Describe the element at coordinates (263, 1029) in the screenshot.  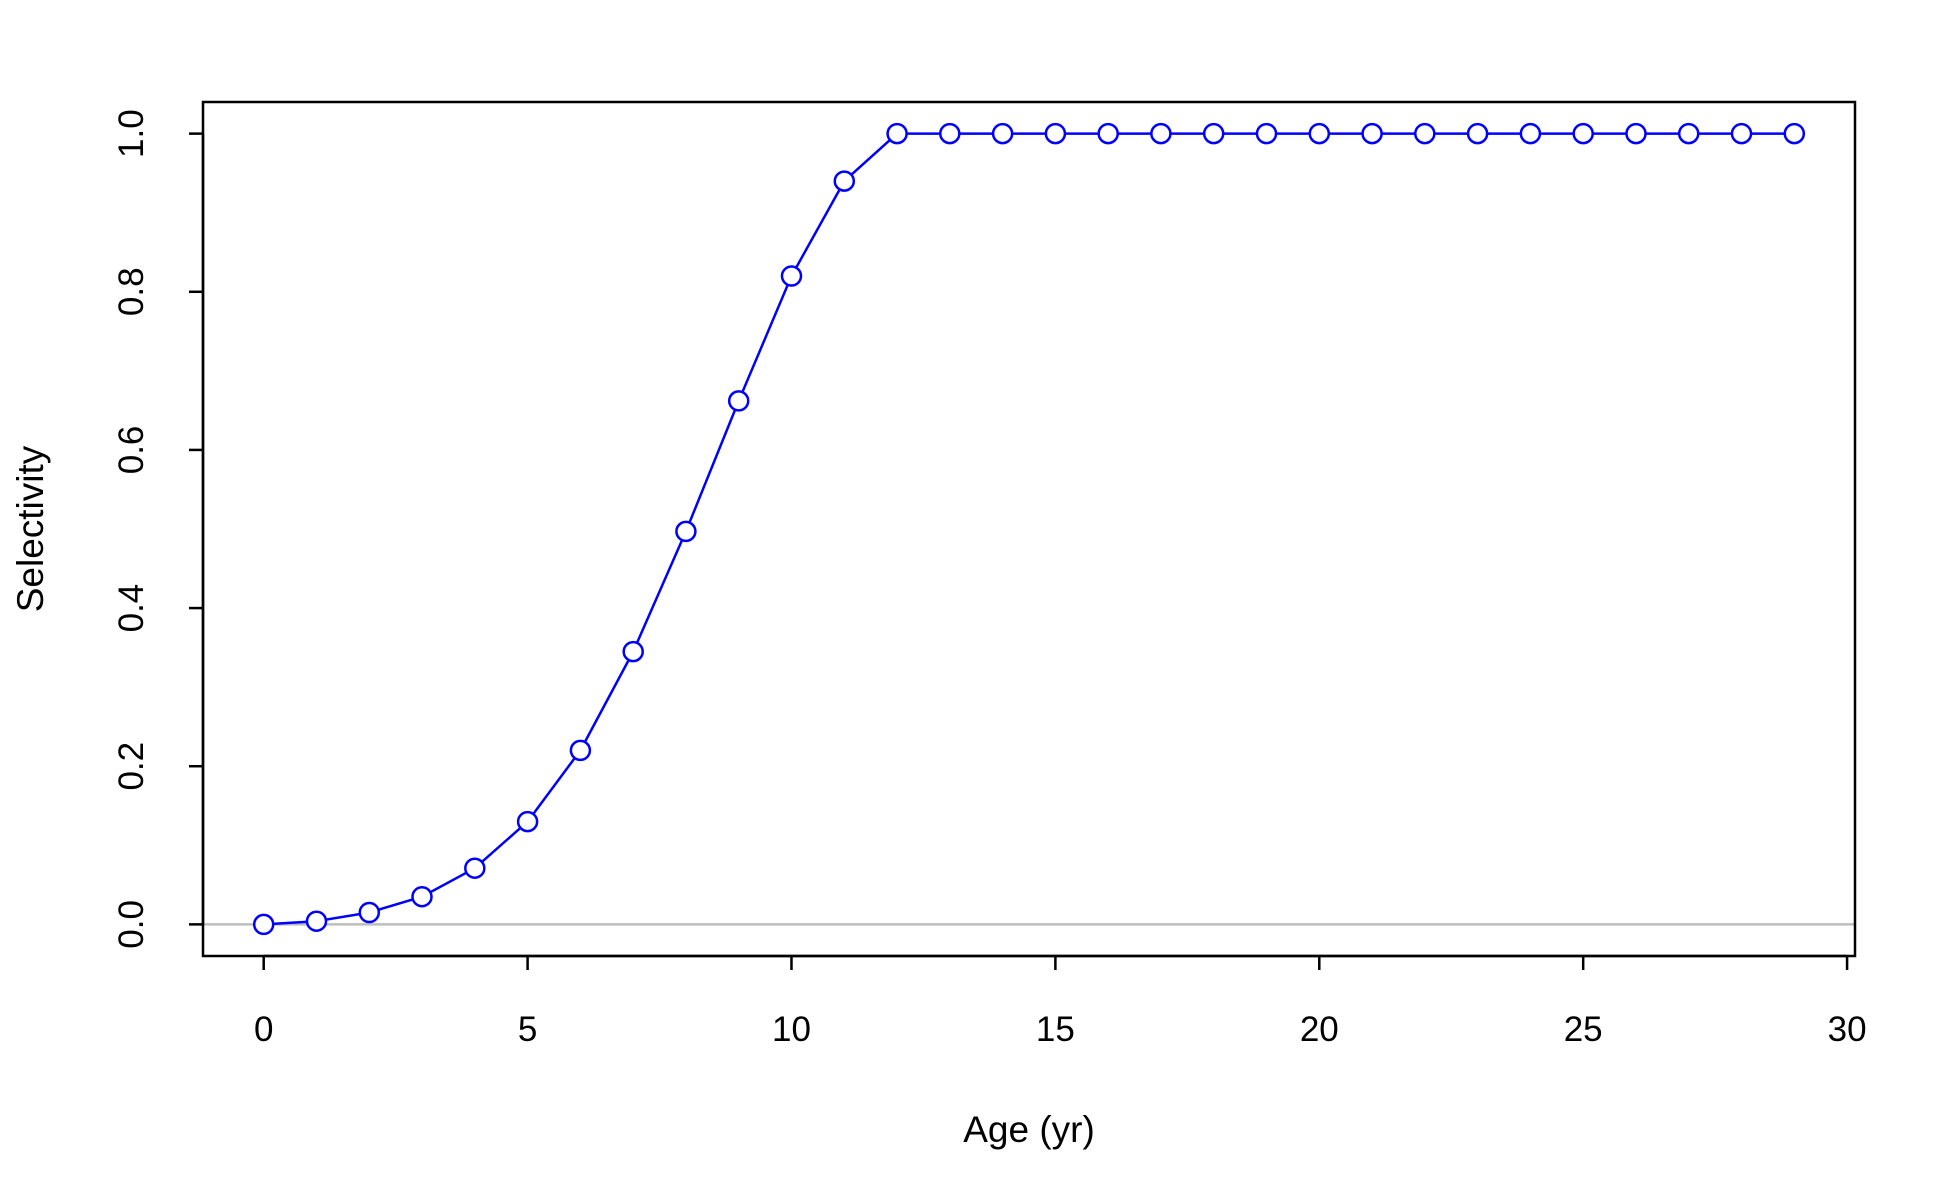
I see `x-tick-label: 0` at that location.